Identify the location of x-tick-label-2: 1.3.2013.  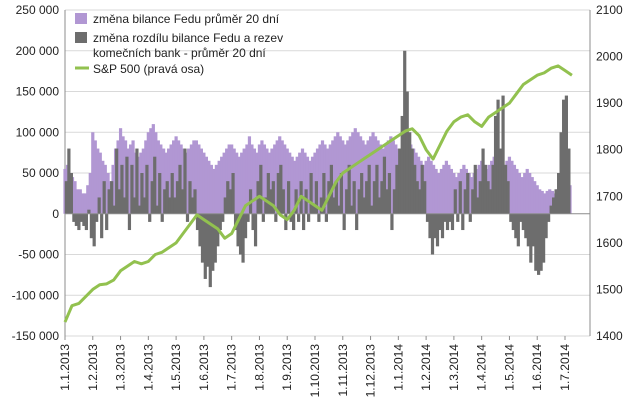
(121, 367).